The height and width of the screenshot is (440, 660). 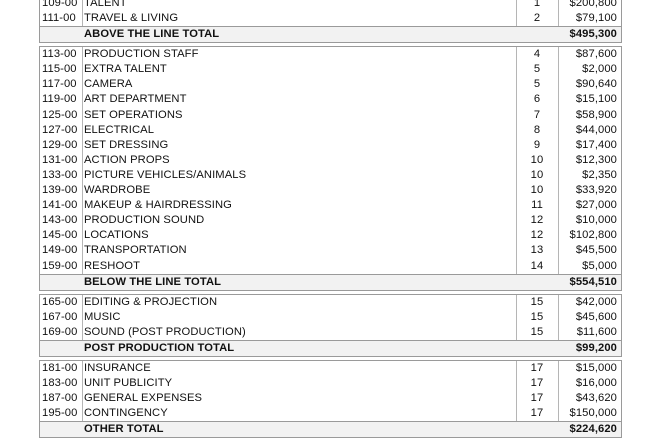 I want to click on section-total-row: POST PRODUCTION TOTAL $99,200, so click(x=330, y=348).